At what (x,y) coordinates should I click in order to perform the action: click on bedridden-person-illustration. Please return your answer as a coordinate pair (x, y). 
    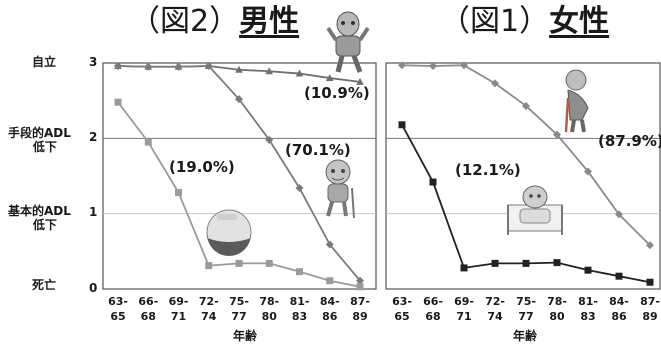
    Looking at the image, I should click on (535, 210).